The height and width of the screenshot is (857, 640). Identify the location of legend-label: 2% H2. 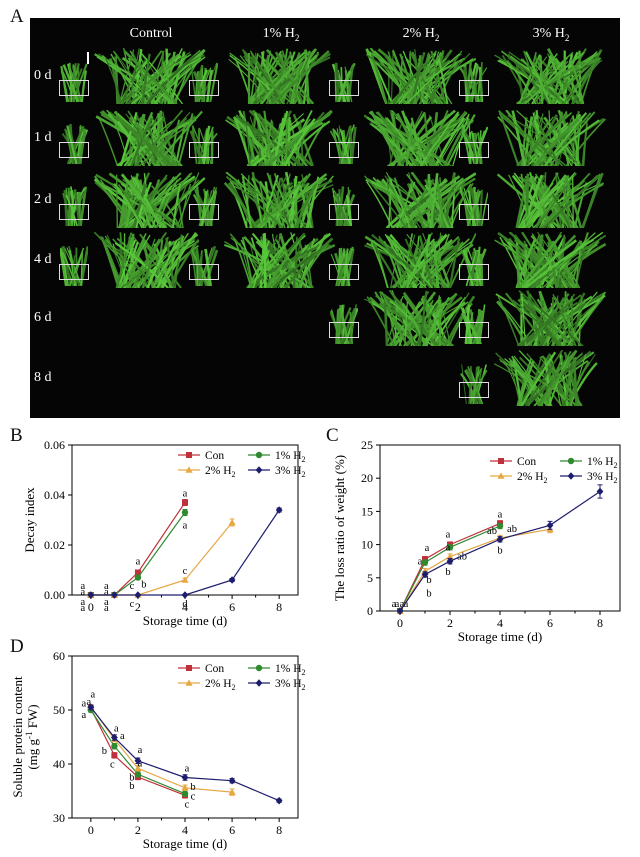
(220, 685).